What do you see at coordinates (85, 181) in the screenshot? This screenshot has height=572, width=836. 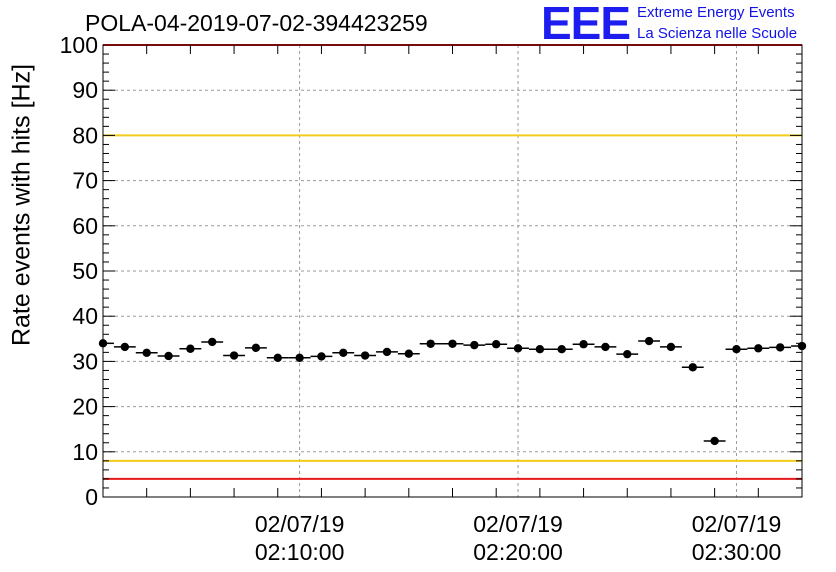 I see `y-tick-label: 70` at bounding box center [85, 181].